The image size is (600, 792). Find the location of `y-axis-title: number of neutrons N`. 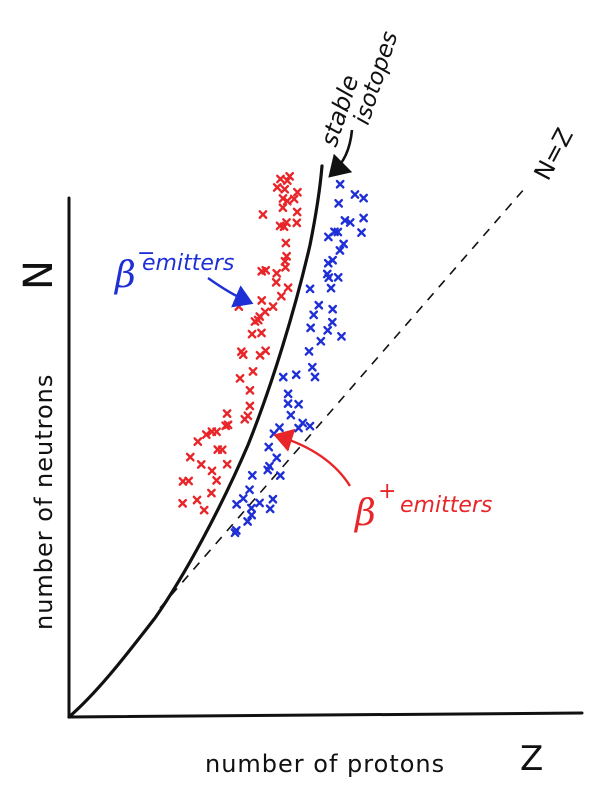

y-axis-title: number of neutrons N is located at coordinates (39, 445).